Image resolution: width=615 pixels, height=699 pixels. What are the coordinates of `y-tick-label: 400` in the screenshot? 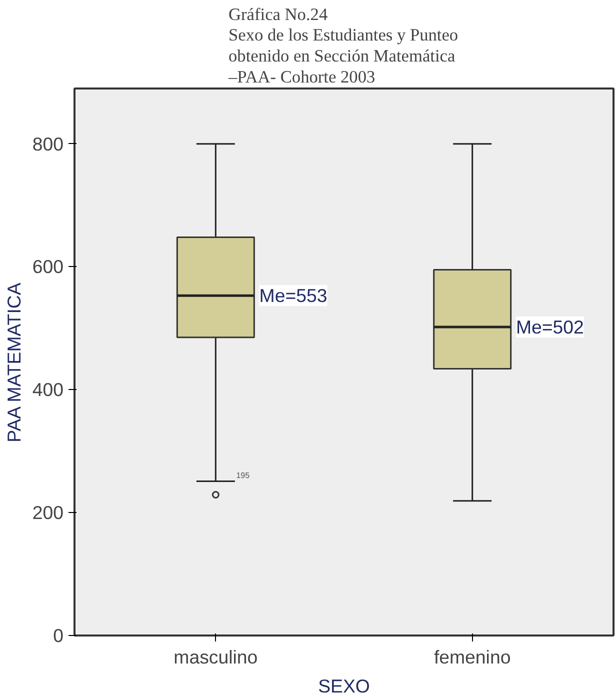 It's located at (48, 389).